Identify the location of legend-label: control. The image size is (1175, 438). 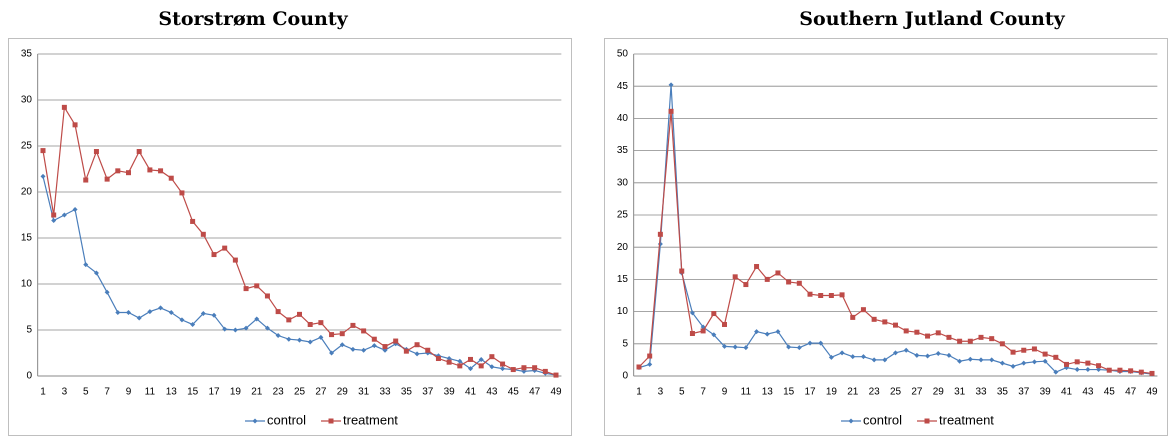
(882, 419).